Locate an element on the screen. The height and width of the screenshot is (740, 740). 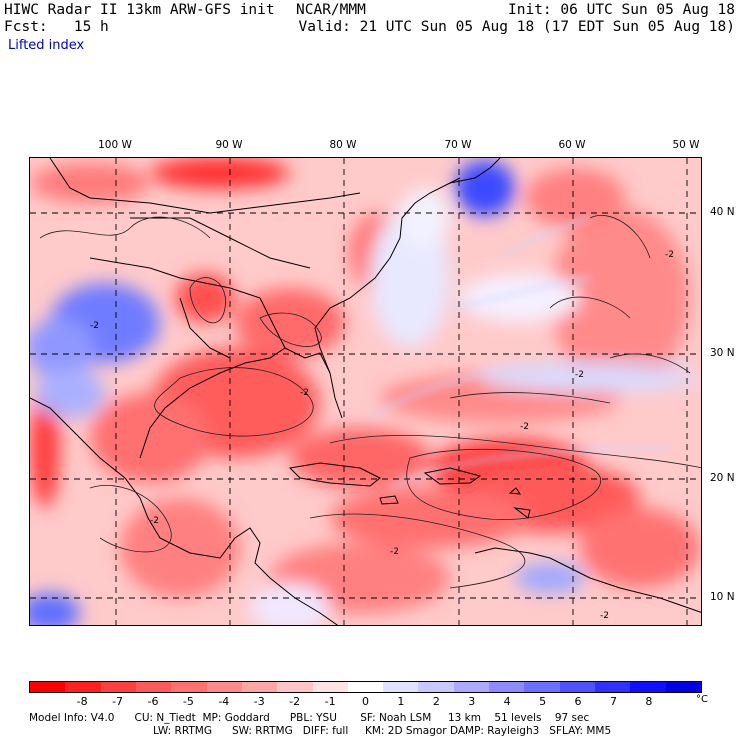
colorbar-tick-label: -2 is located at coordinates (295, 701).